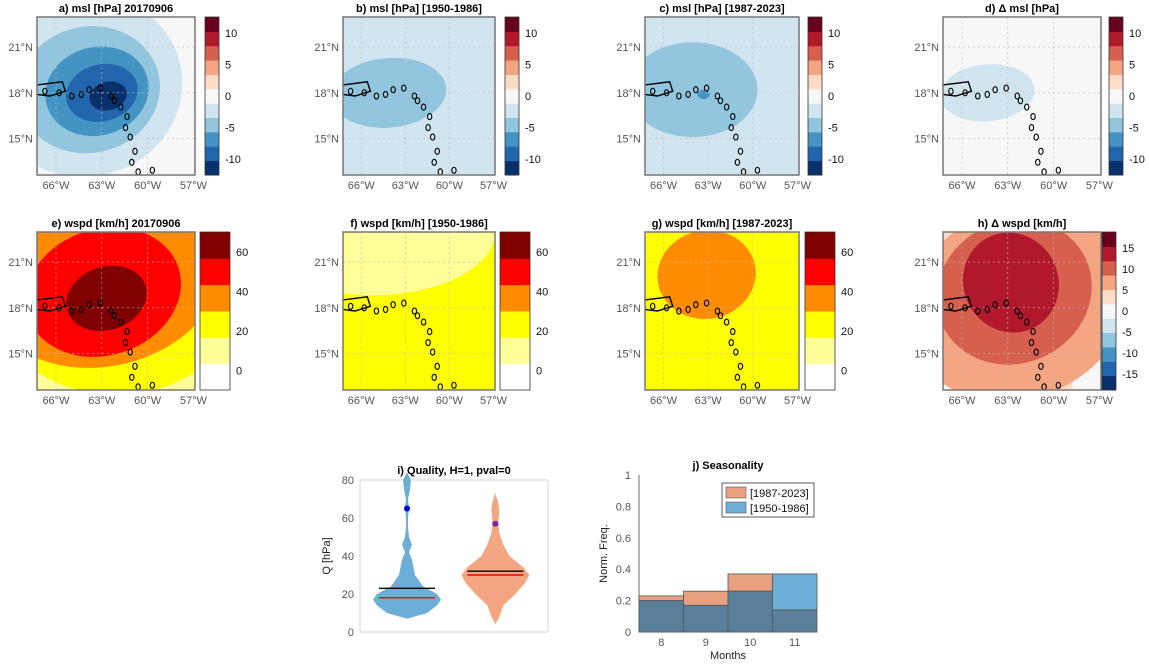  What do you see at coordinates (116, 9) in the screenshot?
I see `panel-title: a) msl [hPa] 20170906` at bounding box center [116, 9].